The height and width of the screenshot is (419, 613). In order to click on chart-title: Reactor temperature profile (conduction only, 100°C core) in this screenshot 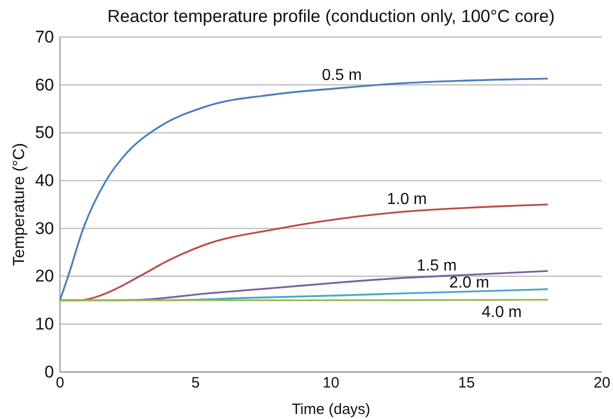, I will do `click(331, 16)`.